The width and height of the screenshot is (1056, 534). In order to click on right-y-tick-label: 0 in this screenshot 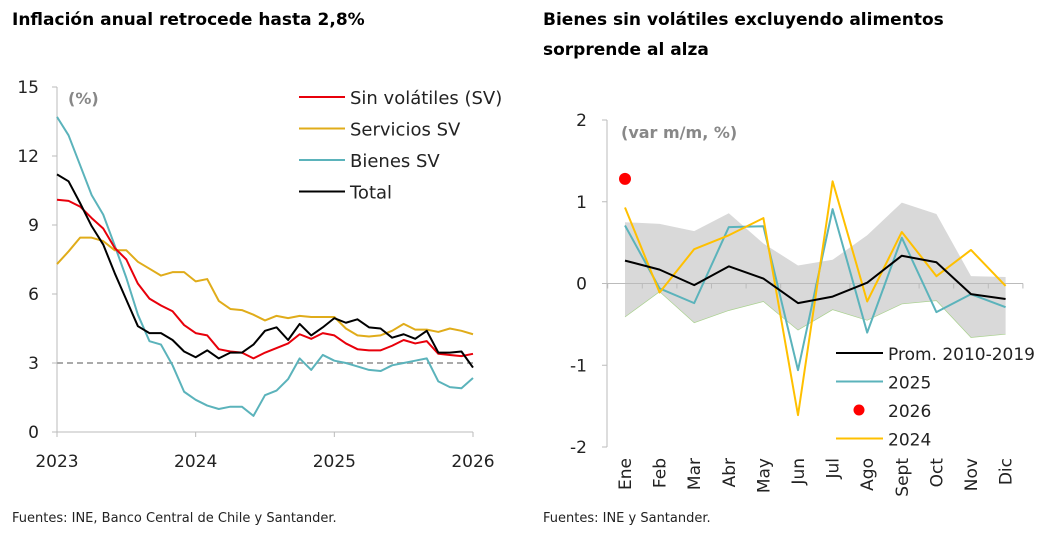, I will do `click(581, 285)`.